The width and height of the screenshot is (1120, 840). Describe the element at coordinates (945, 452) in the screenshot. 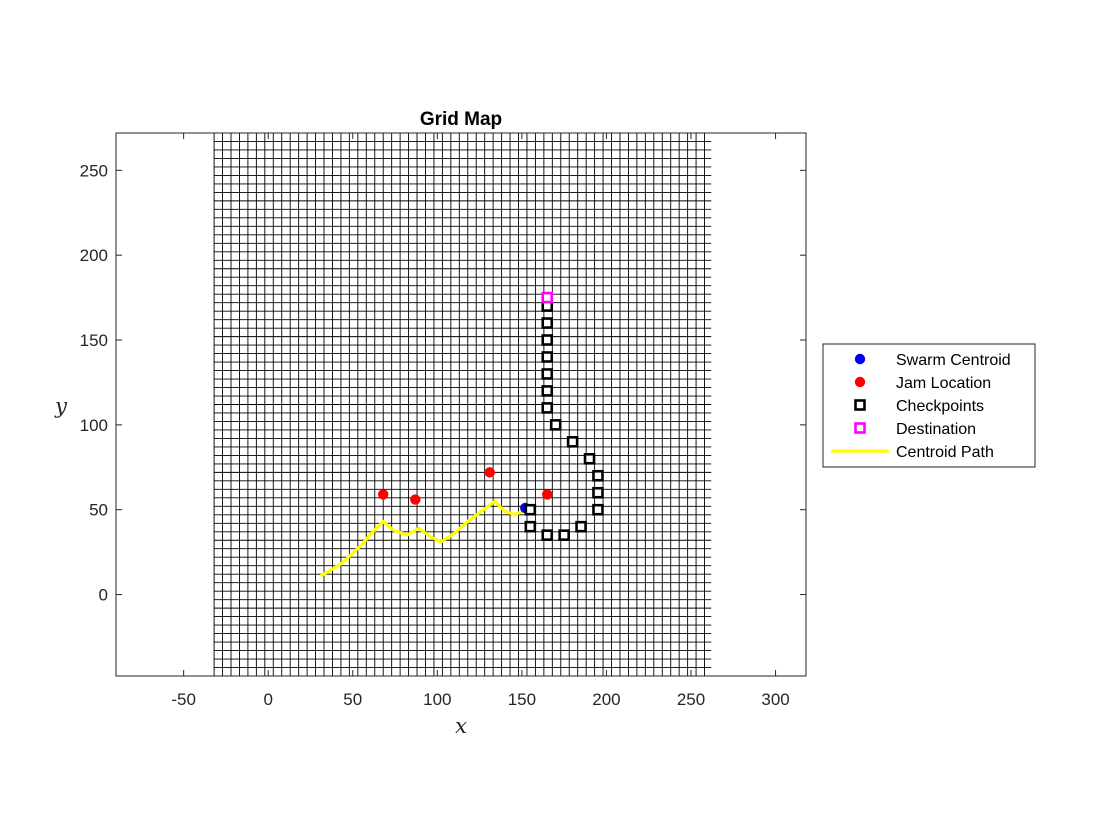

I see `legend-label-centroid-path: Centroid Path` at that location.